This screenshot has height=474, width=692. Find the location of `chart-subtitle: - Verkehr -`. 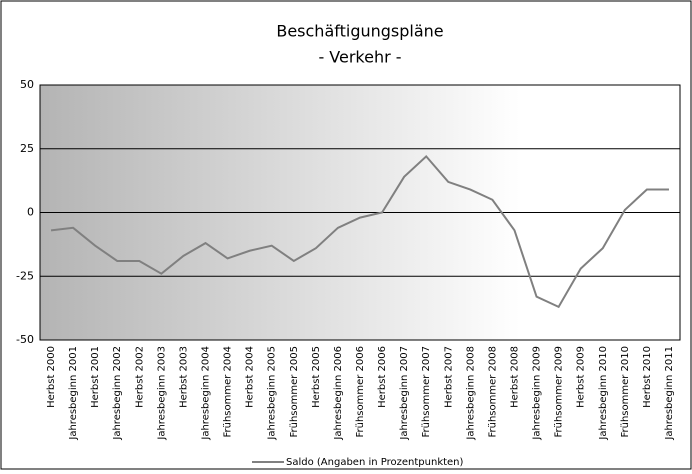

chart-subtitle: - Verkehr - is located at coordinates (359, 57).